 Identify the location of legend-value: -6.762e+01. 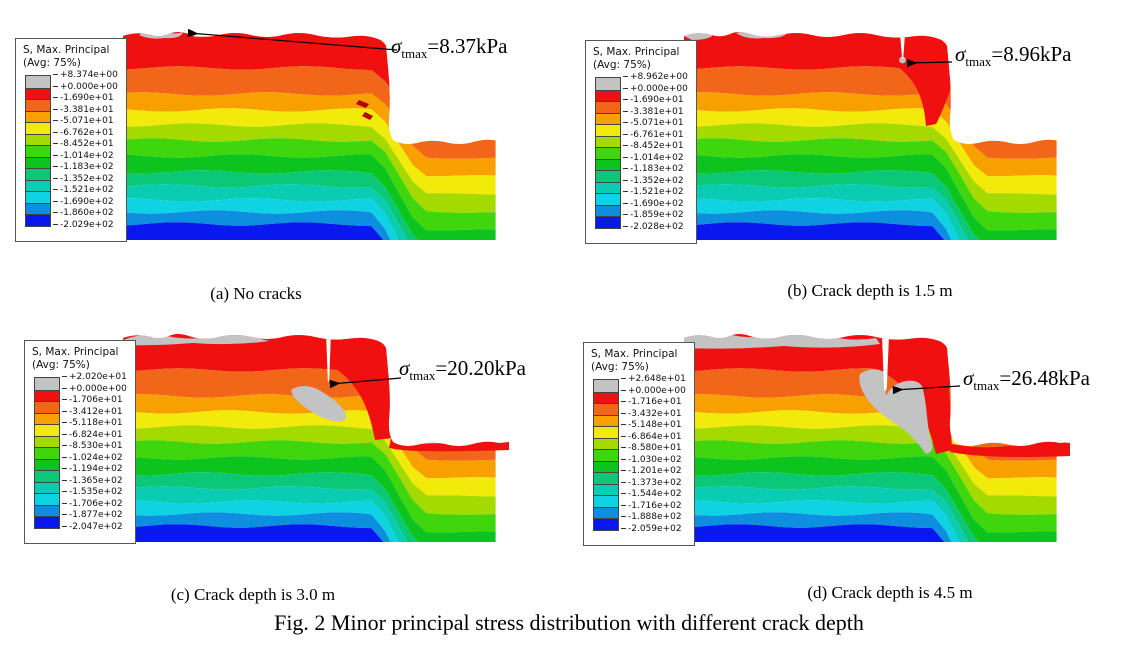
(83, 133).